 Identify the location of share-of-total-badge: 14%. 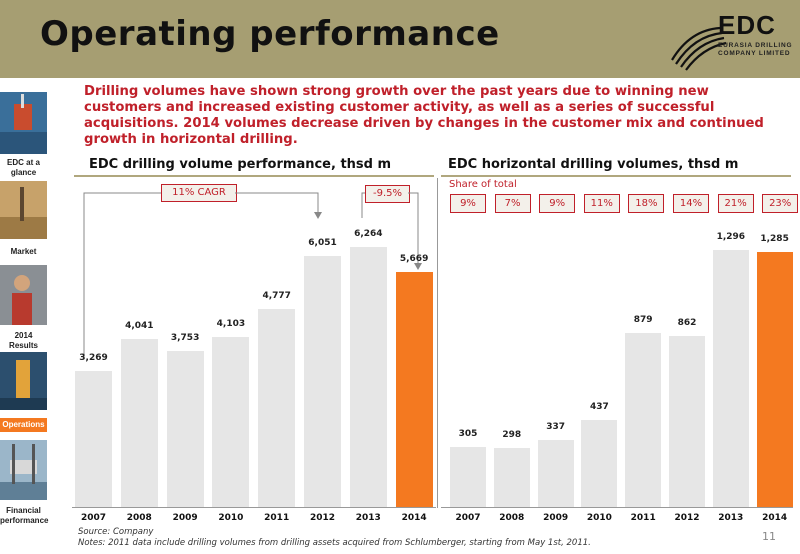
(691, 203).